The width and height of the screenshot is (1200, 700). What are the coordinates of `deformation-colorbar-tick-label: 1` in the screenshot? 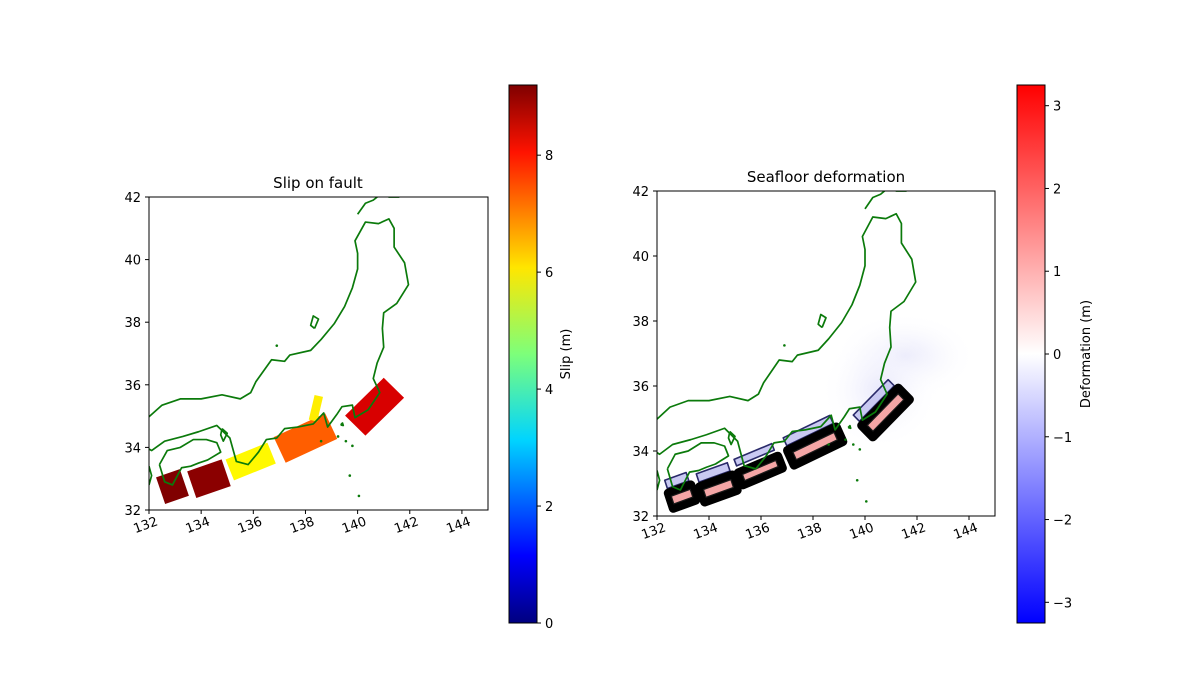 It's located at (1057, 272).